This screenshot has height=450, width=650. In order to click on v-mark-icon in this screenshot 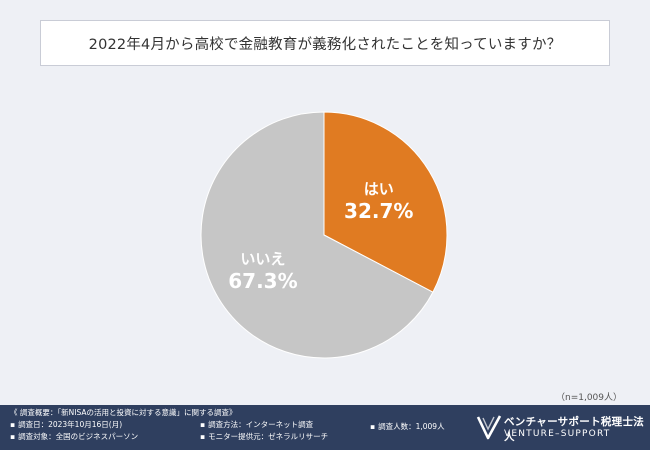, I will do `click(489, 427)`.